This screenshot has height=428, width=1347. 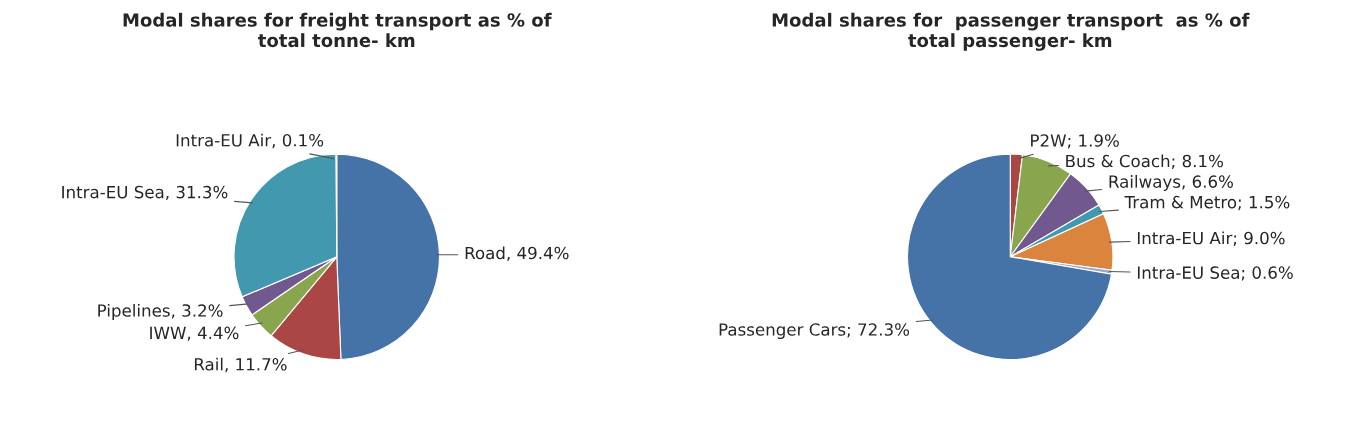 What do you see at coordinates (814, 331) in the screenshot?
I see `slice-label: Passenger Cars; 72.3%` at bounding box center [814, 331].